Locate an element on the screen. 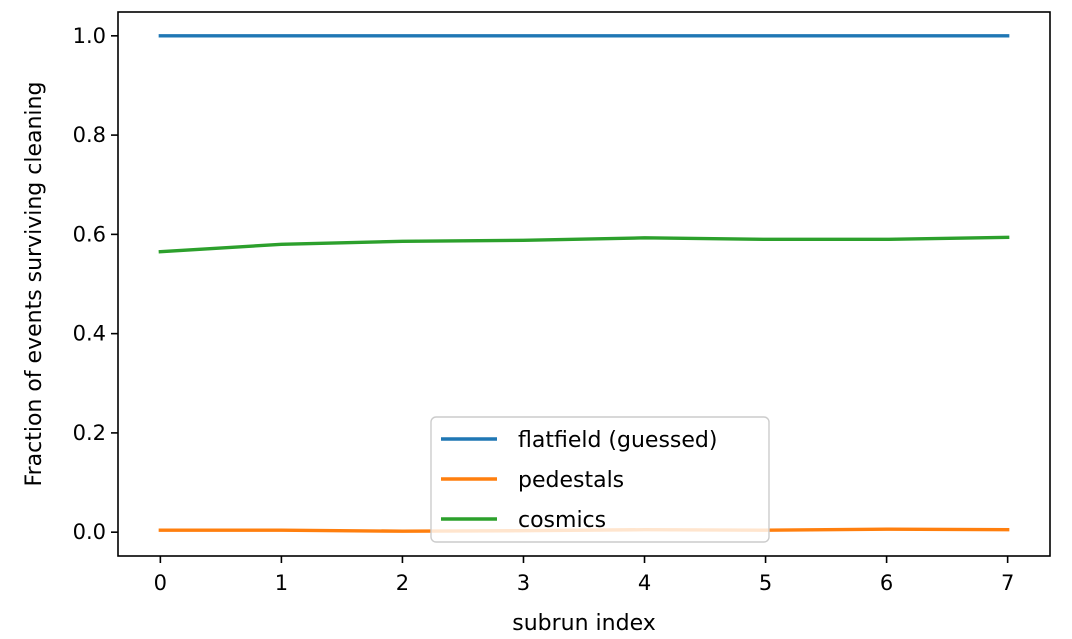  x-tick-label: 5 is located at coordinates (765, 583).